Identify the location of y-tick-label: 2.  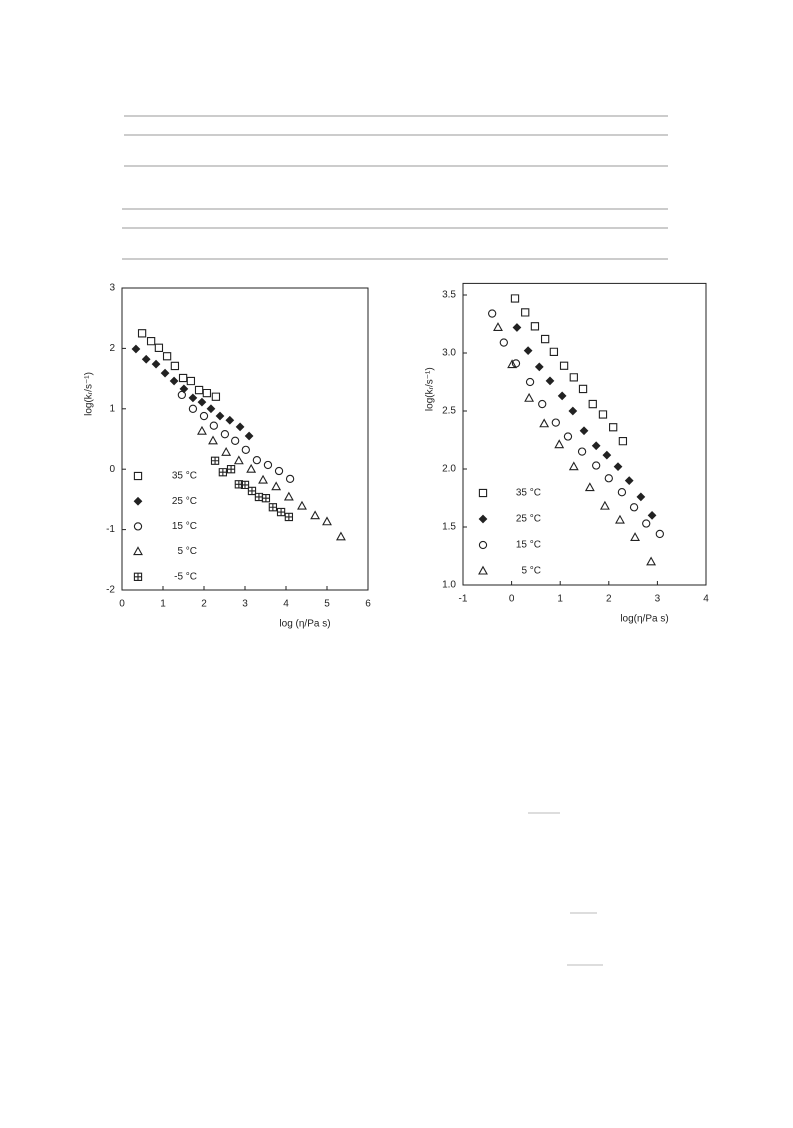
(112, 348).